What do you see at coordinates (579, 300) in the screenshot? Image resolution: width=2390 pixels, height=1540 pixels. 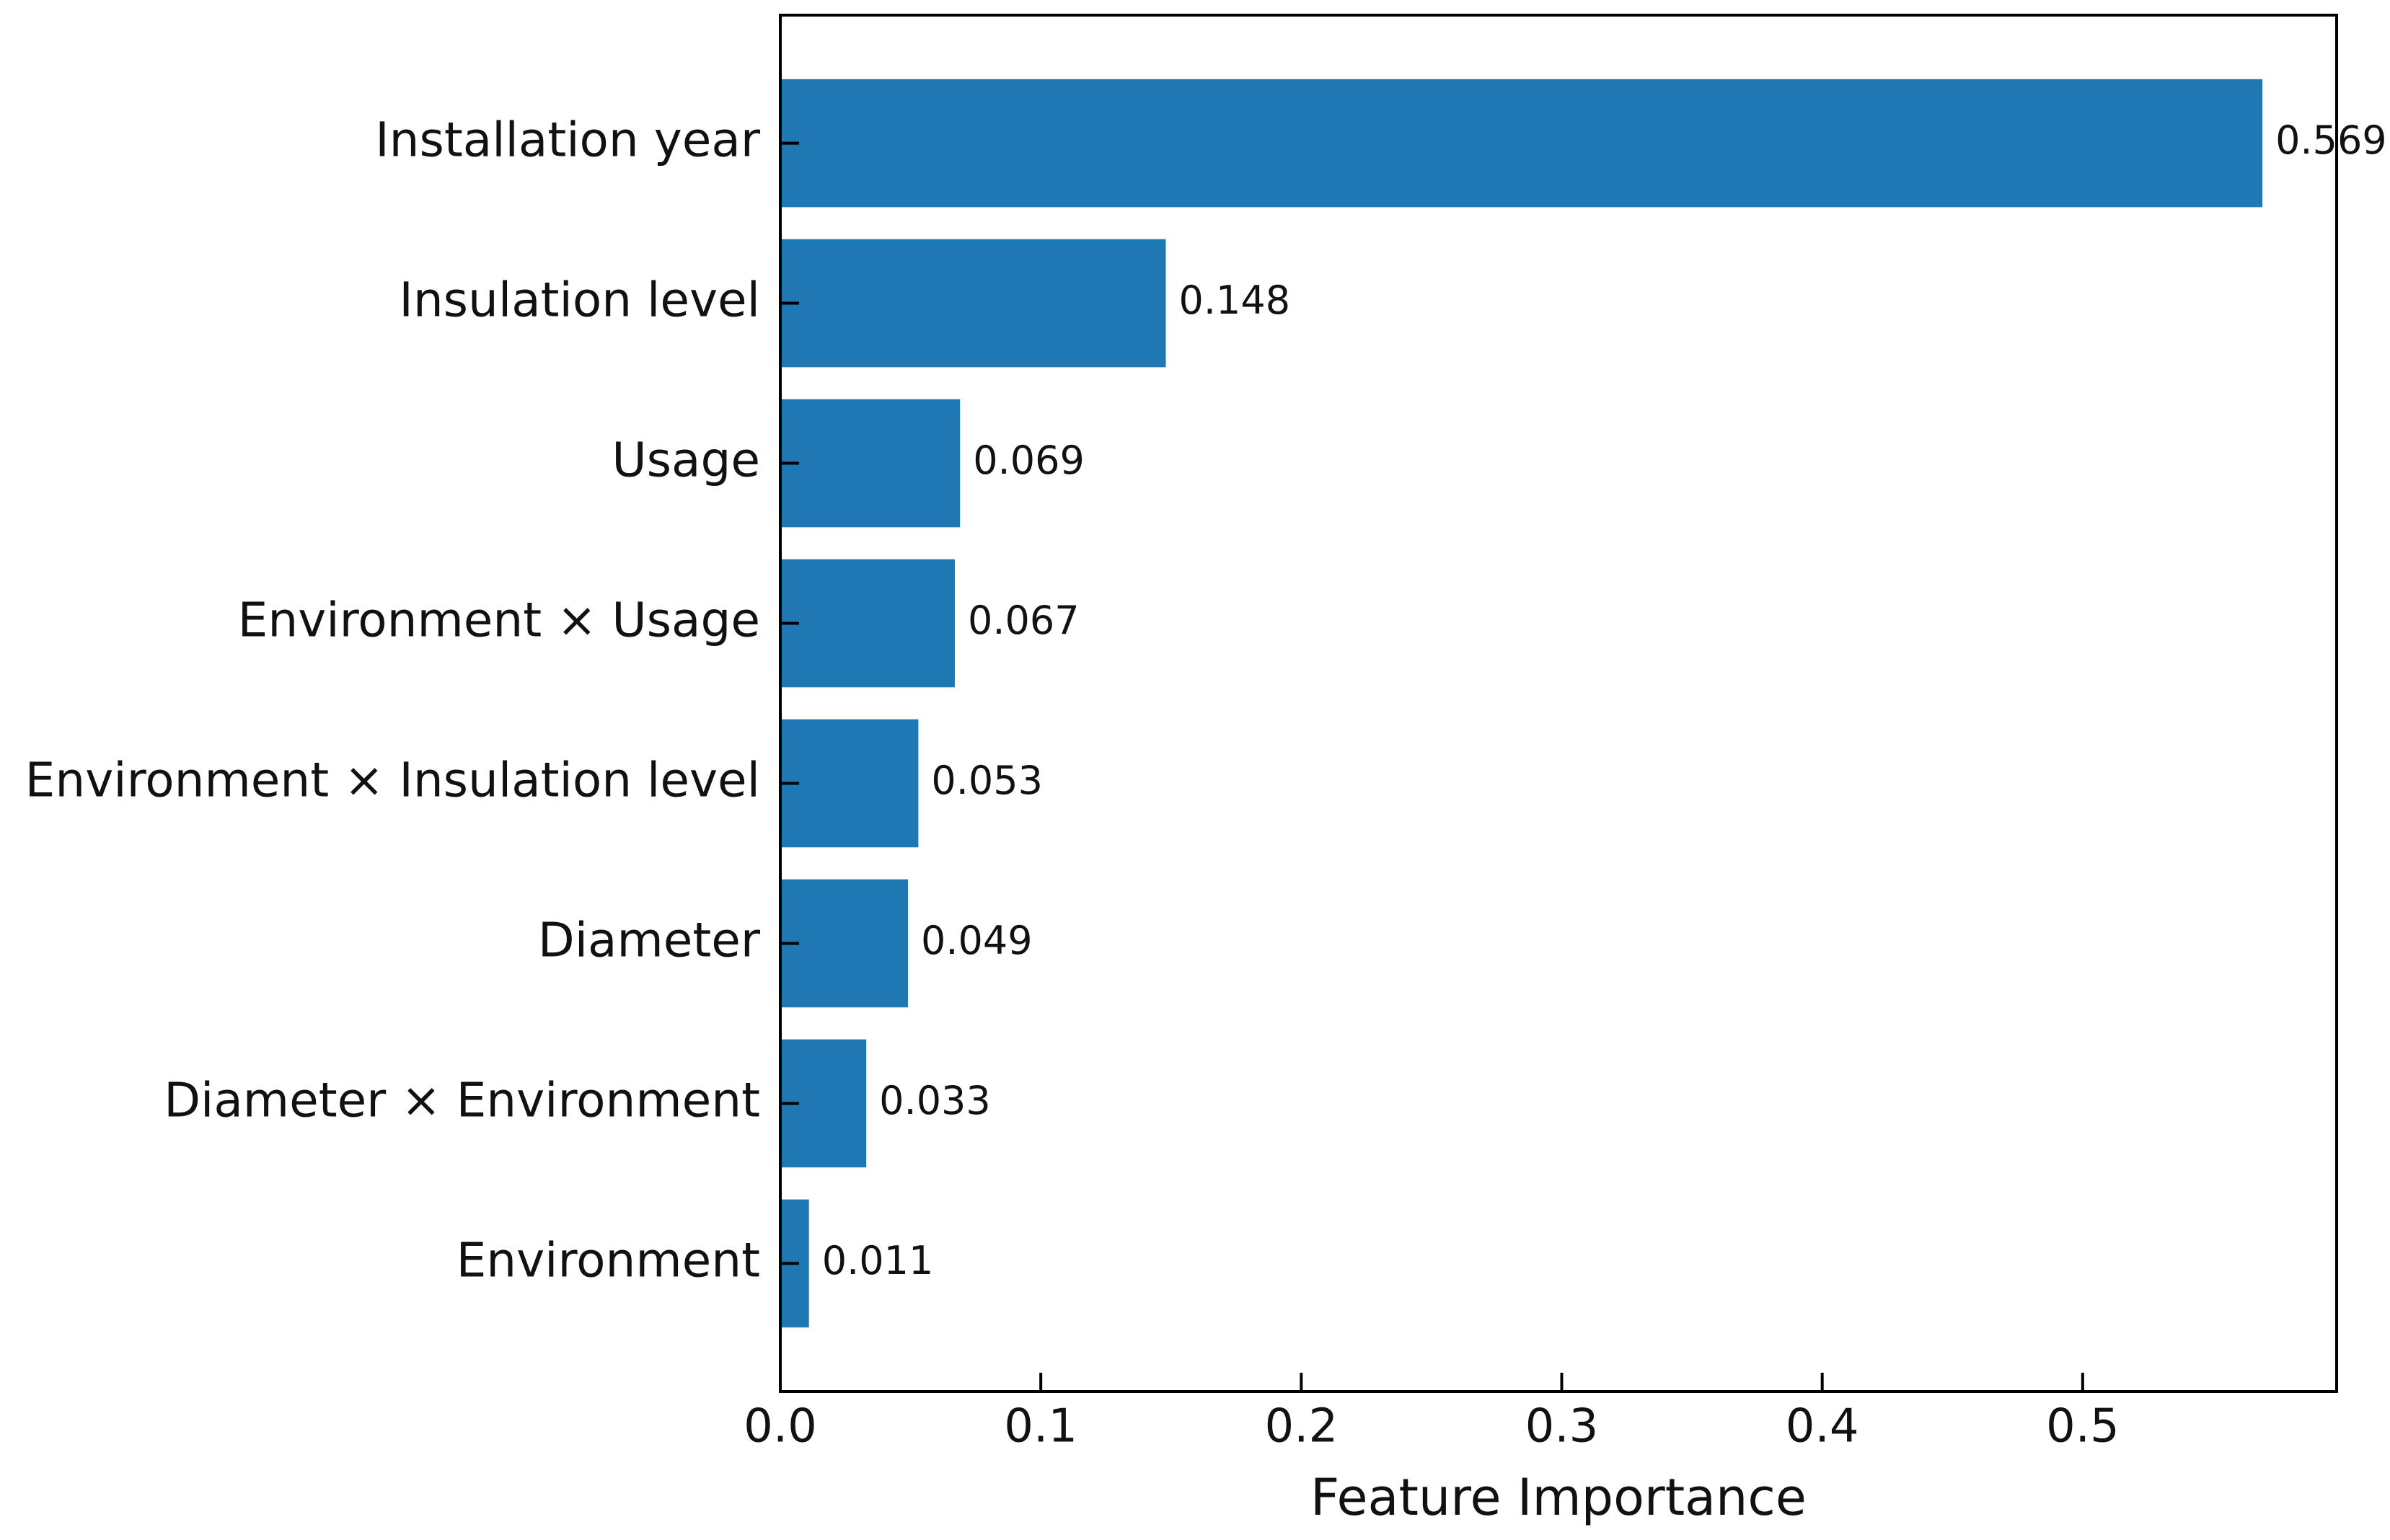 I see `y-tick-label: Insulation level` at bounding box center [579, 300].